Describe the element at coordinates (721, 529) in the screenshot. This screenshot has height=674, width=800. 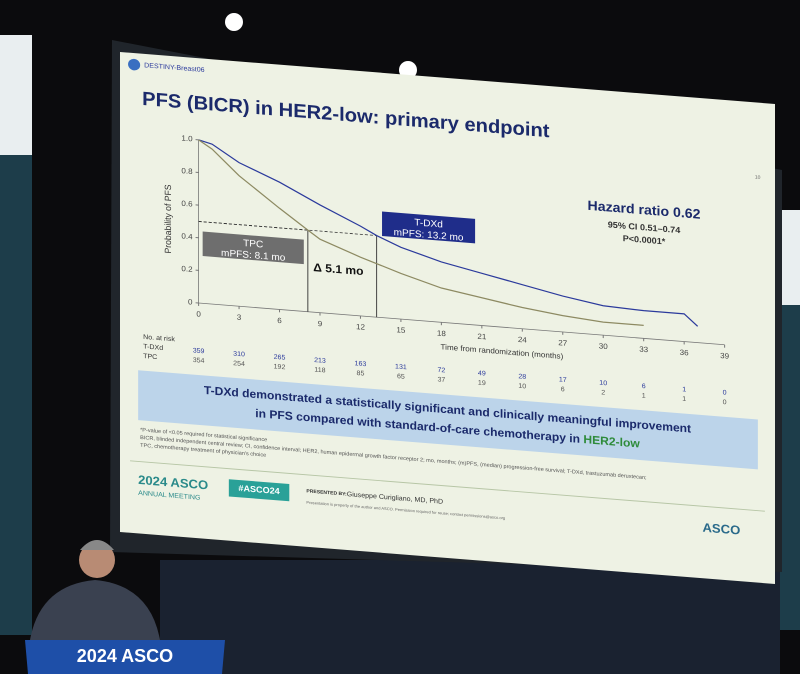
I see `asco-logo: ASCO` at that location.